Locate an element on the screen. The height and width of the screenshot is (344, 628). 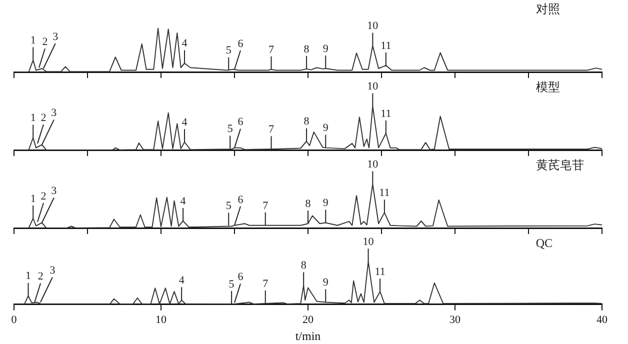
text: 模型 is located at coordinates (548, 87).